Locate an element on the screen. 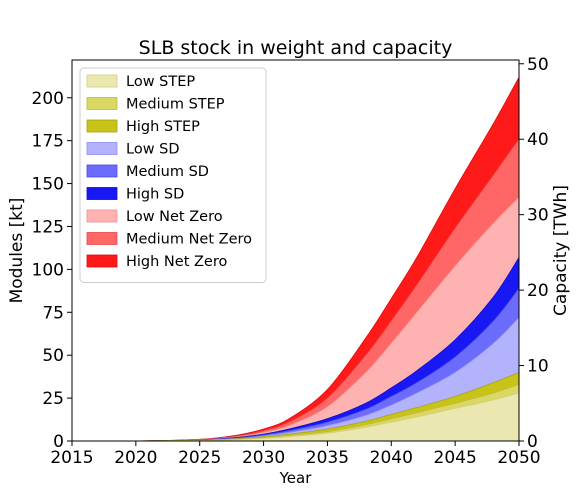 This screenshot has height=504, width=576. legend-label: Medium SD is located at coordinates (167, 172).